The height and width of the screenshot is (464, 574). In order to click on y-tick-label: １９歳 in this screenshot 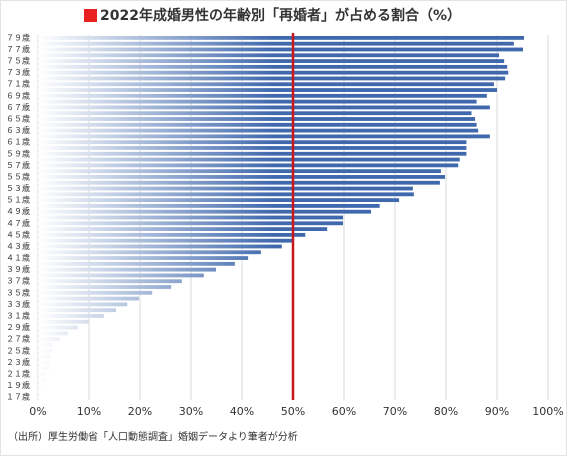, I will do `click(18, 385)`.